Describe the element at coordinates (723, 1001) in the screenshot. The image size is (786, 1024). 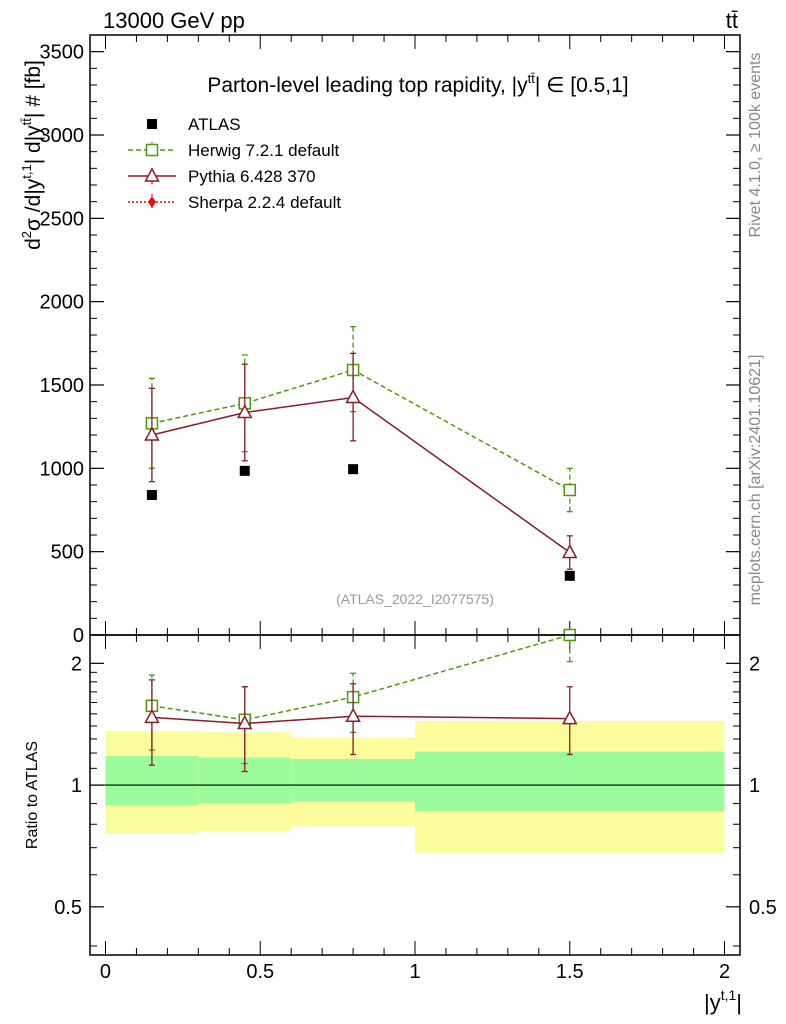
I see `x-axis-label: |yt,1|` at that location.